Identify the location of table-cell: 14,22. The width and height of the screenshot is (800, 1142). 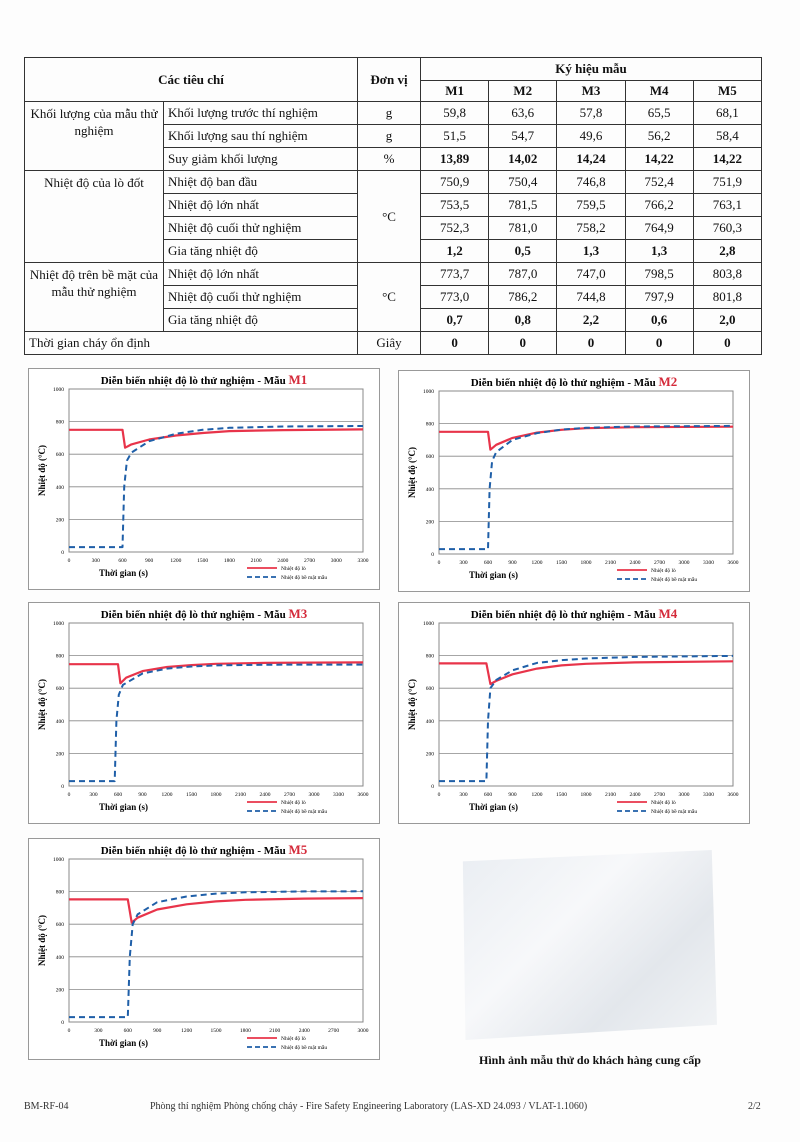
(727, 159).